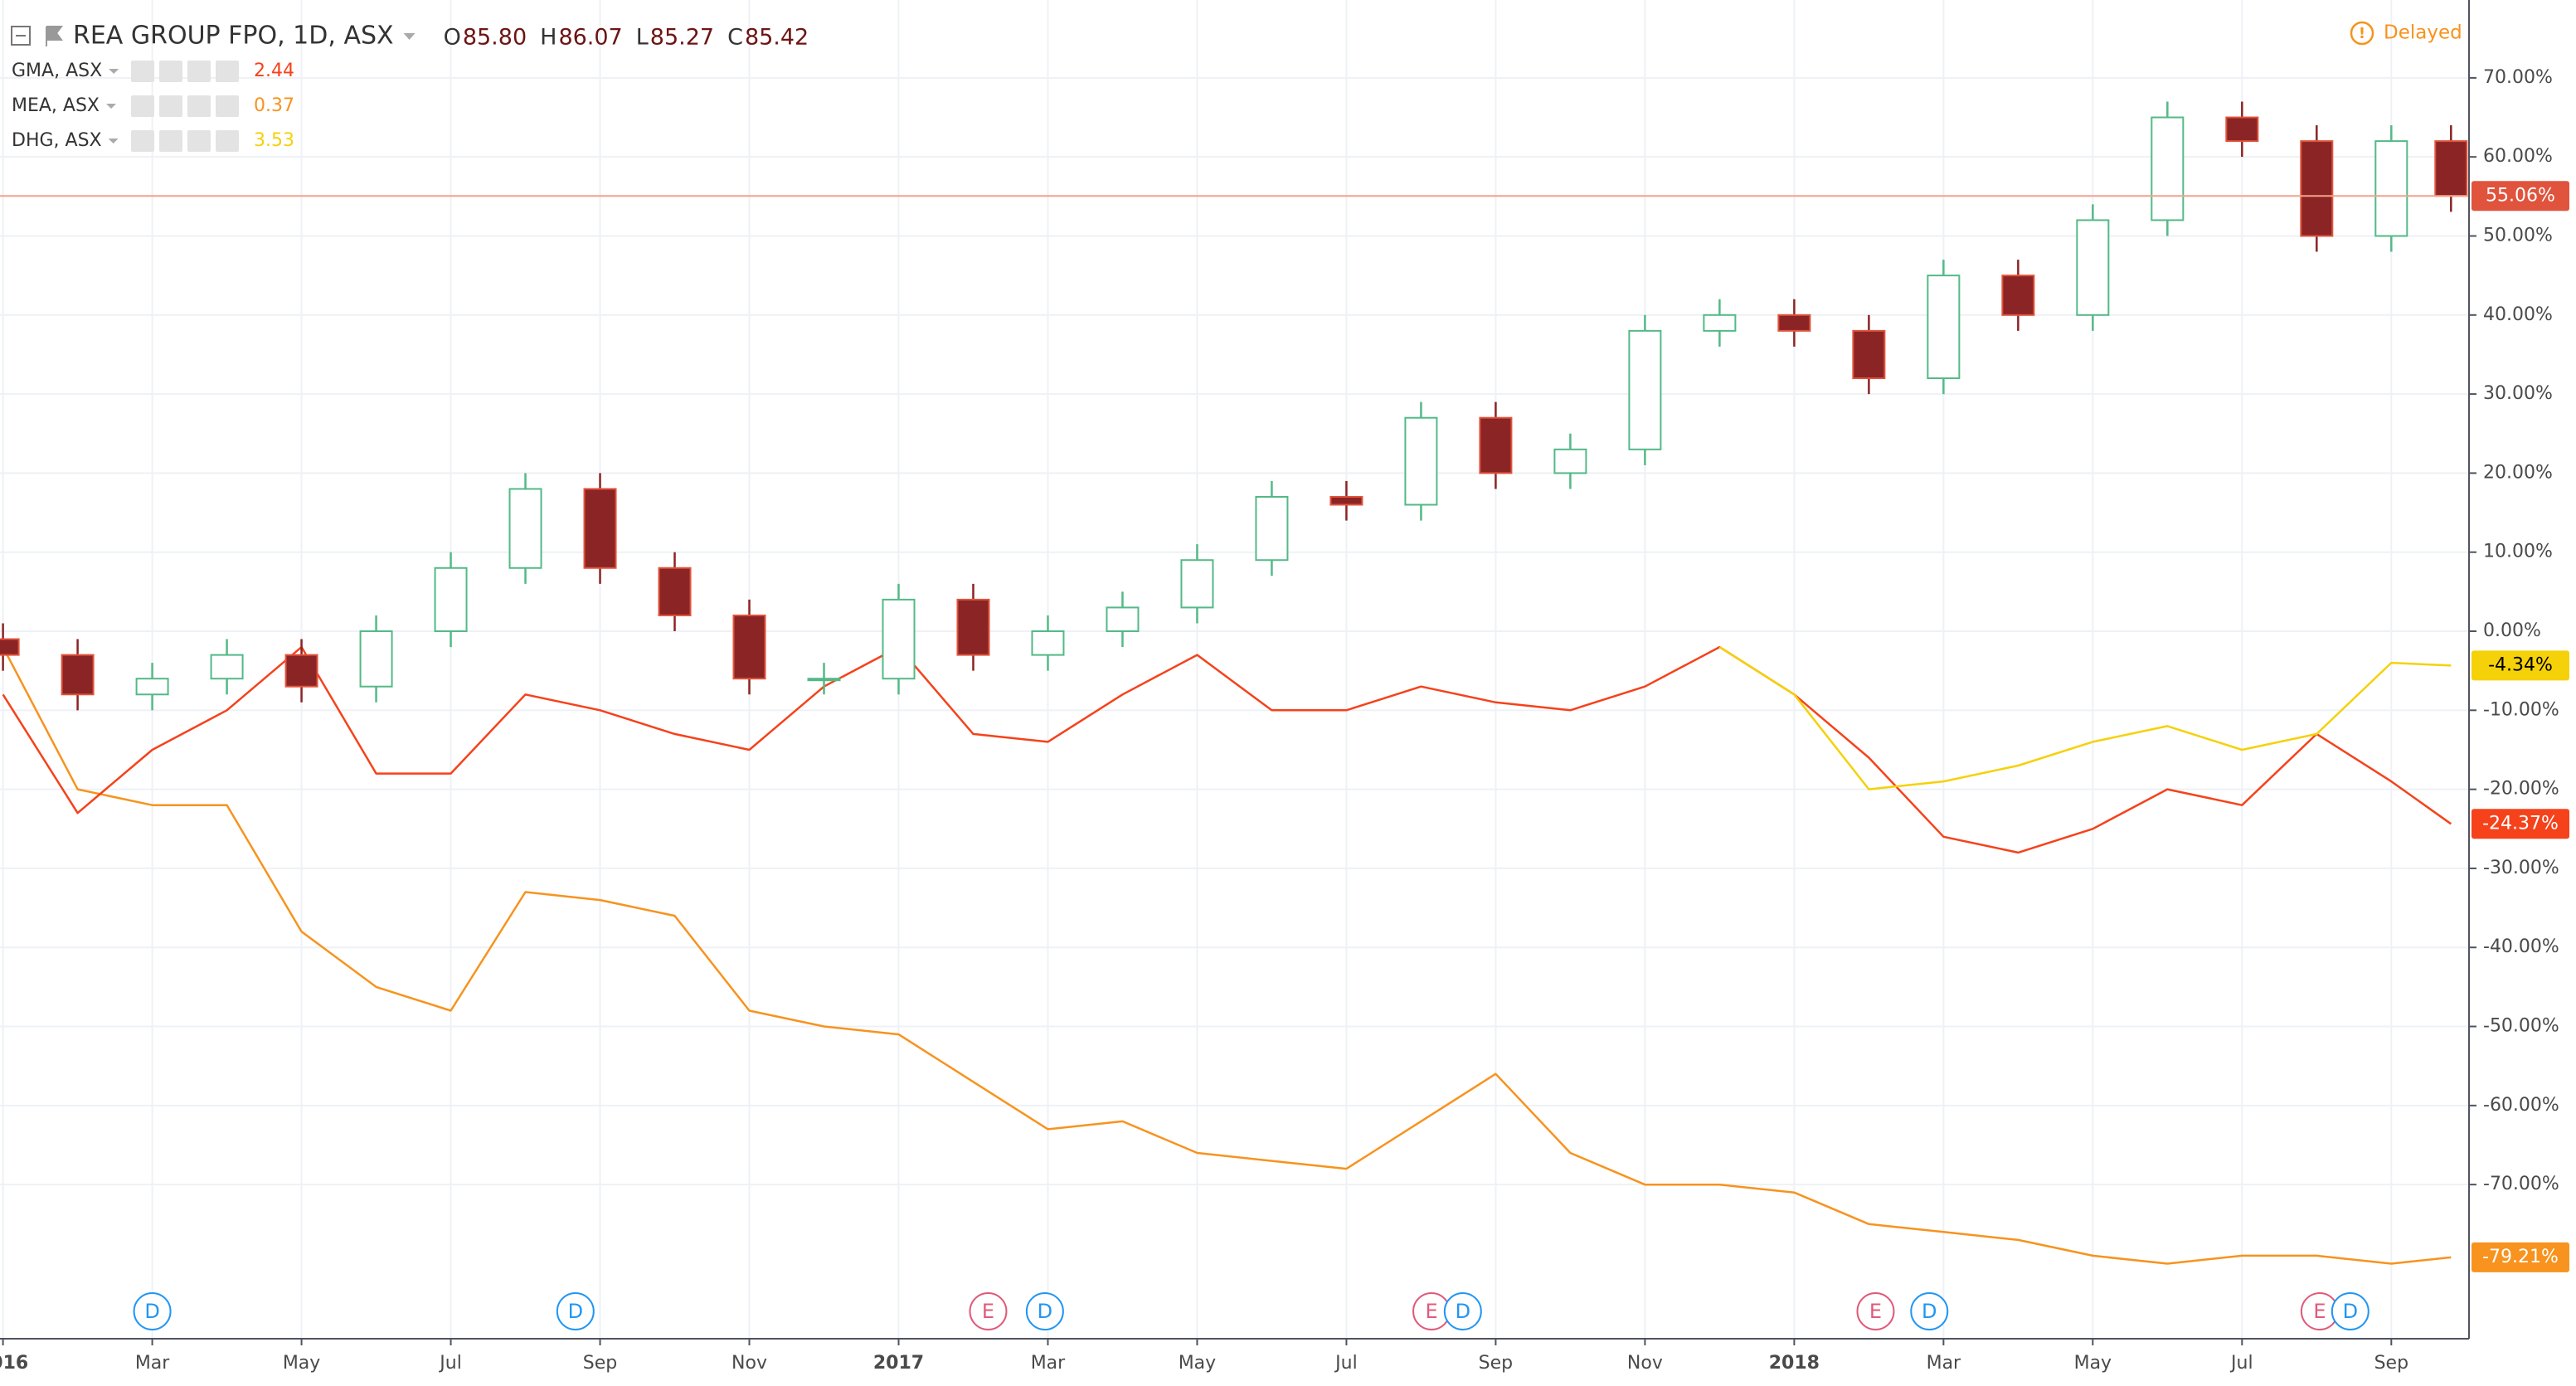 Image resolution: width=2576 pixels, height=1386 pixels. What do you see at coordinates (56, 105) in the screenshot?
I see `legend-name: MEA, ASX` at bounding box center [56, 105].